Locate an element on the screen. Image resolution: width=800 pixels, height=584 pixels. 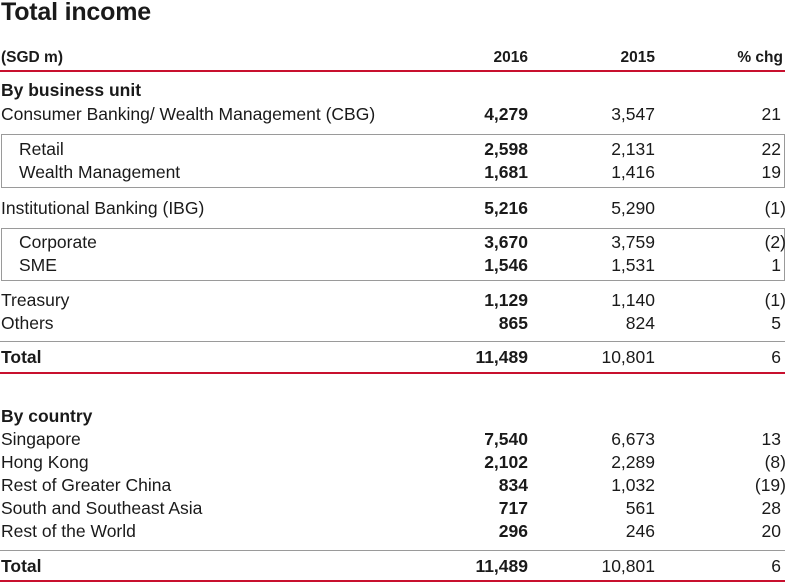
value-2016: 3,670 is located at coordinates (506, 242).